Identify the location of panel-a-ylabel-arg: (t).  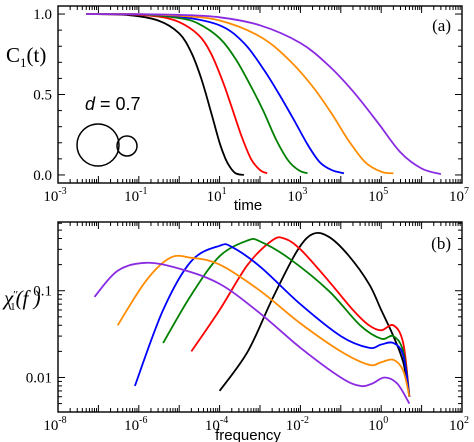
(37, 55).